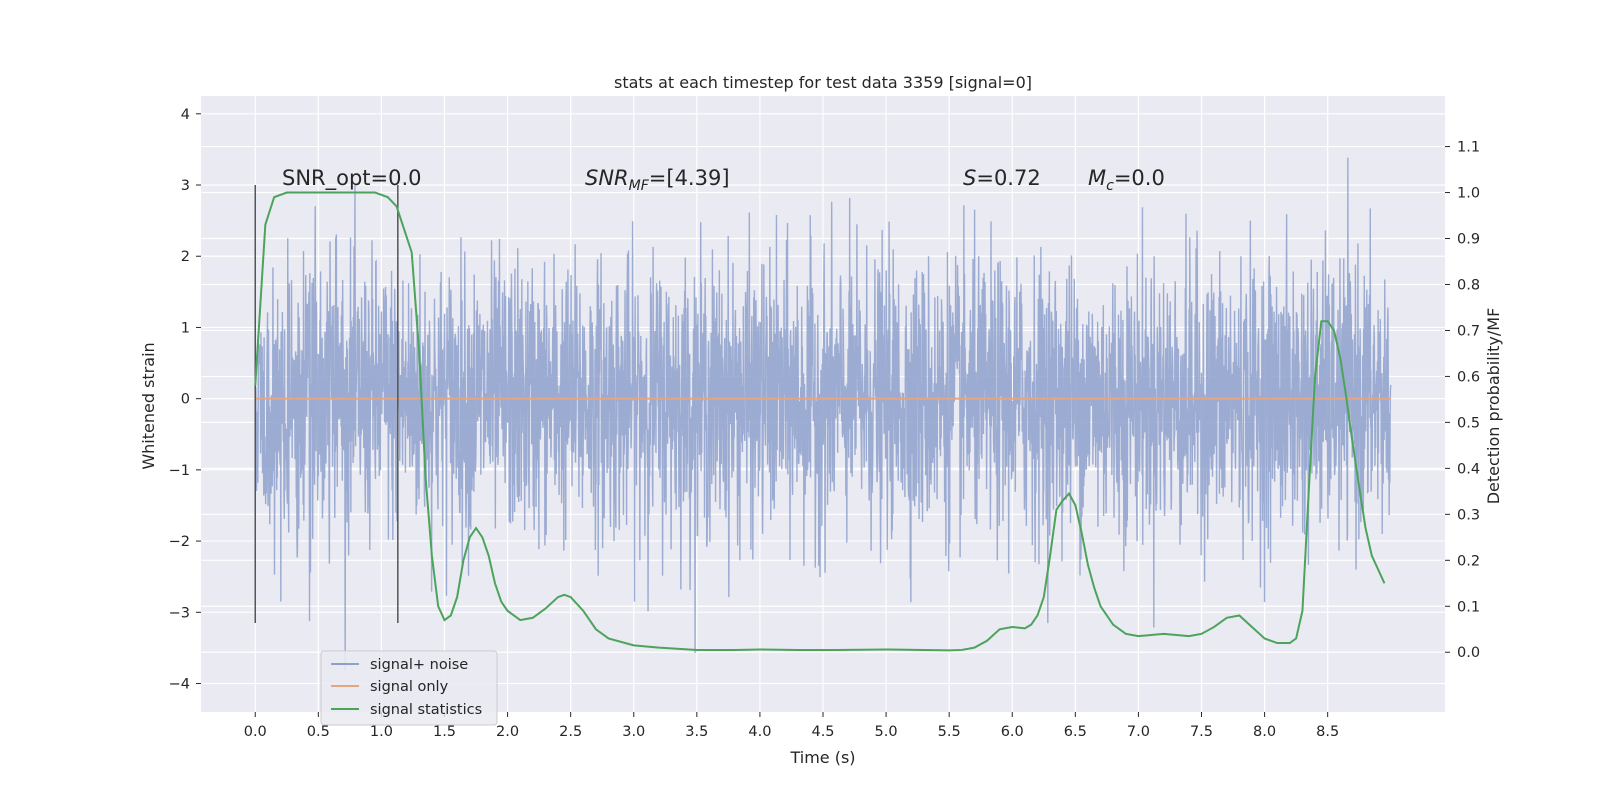 This screenshot has width=1600, height=800. I want to click on annotation-s: S=0.72, so click(1002, 178).